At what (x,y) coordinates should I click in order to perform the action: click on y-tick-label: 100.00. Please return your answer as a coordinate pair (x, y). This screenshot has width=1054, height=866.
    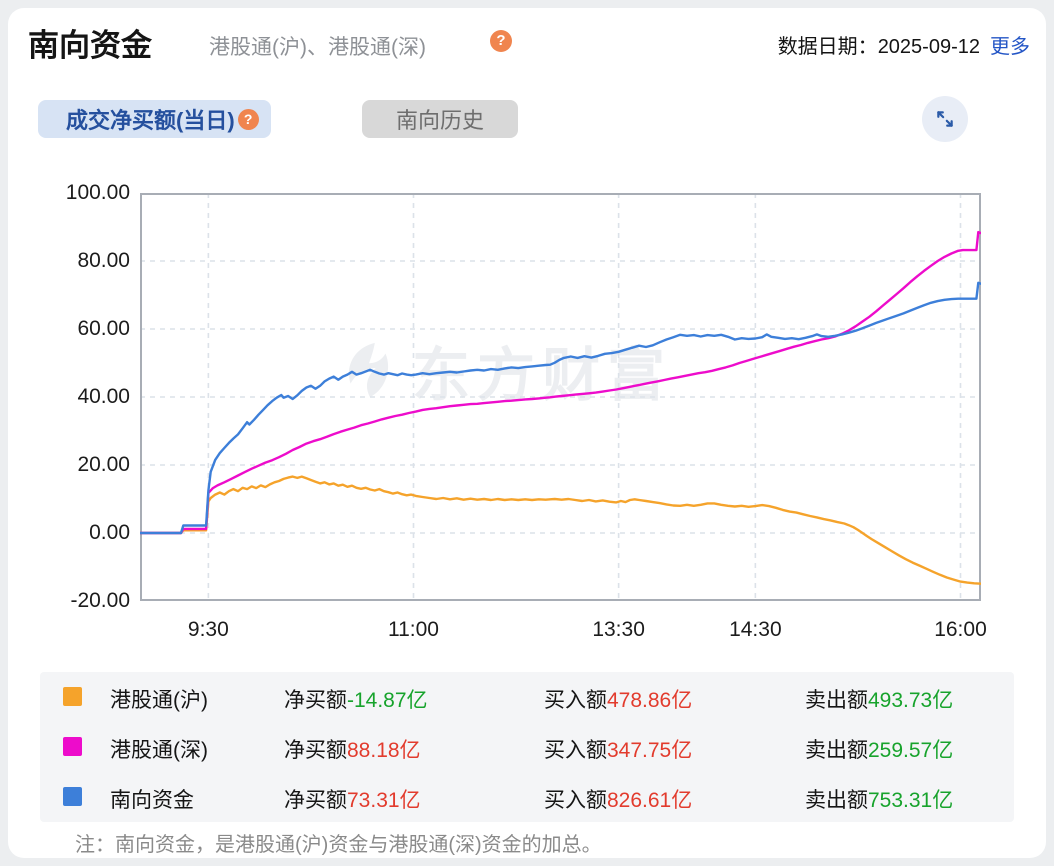
    Looking at the image, I should click on (97, 192).